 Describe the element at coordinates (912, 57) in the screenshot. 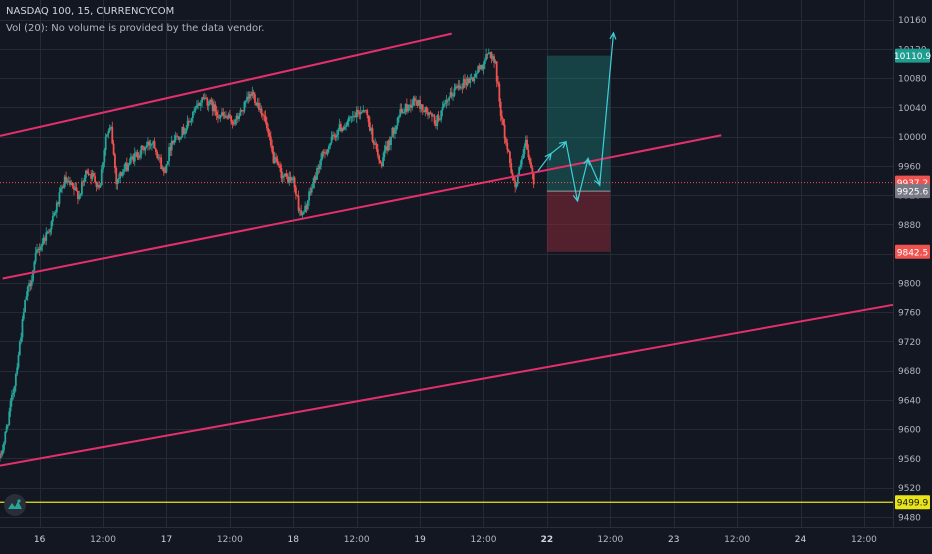

I see `price-label-target: 10110.9` at that location.